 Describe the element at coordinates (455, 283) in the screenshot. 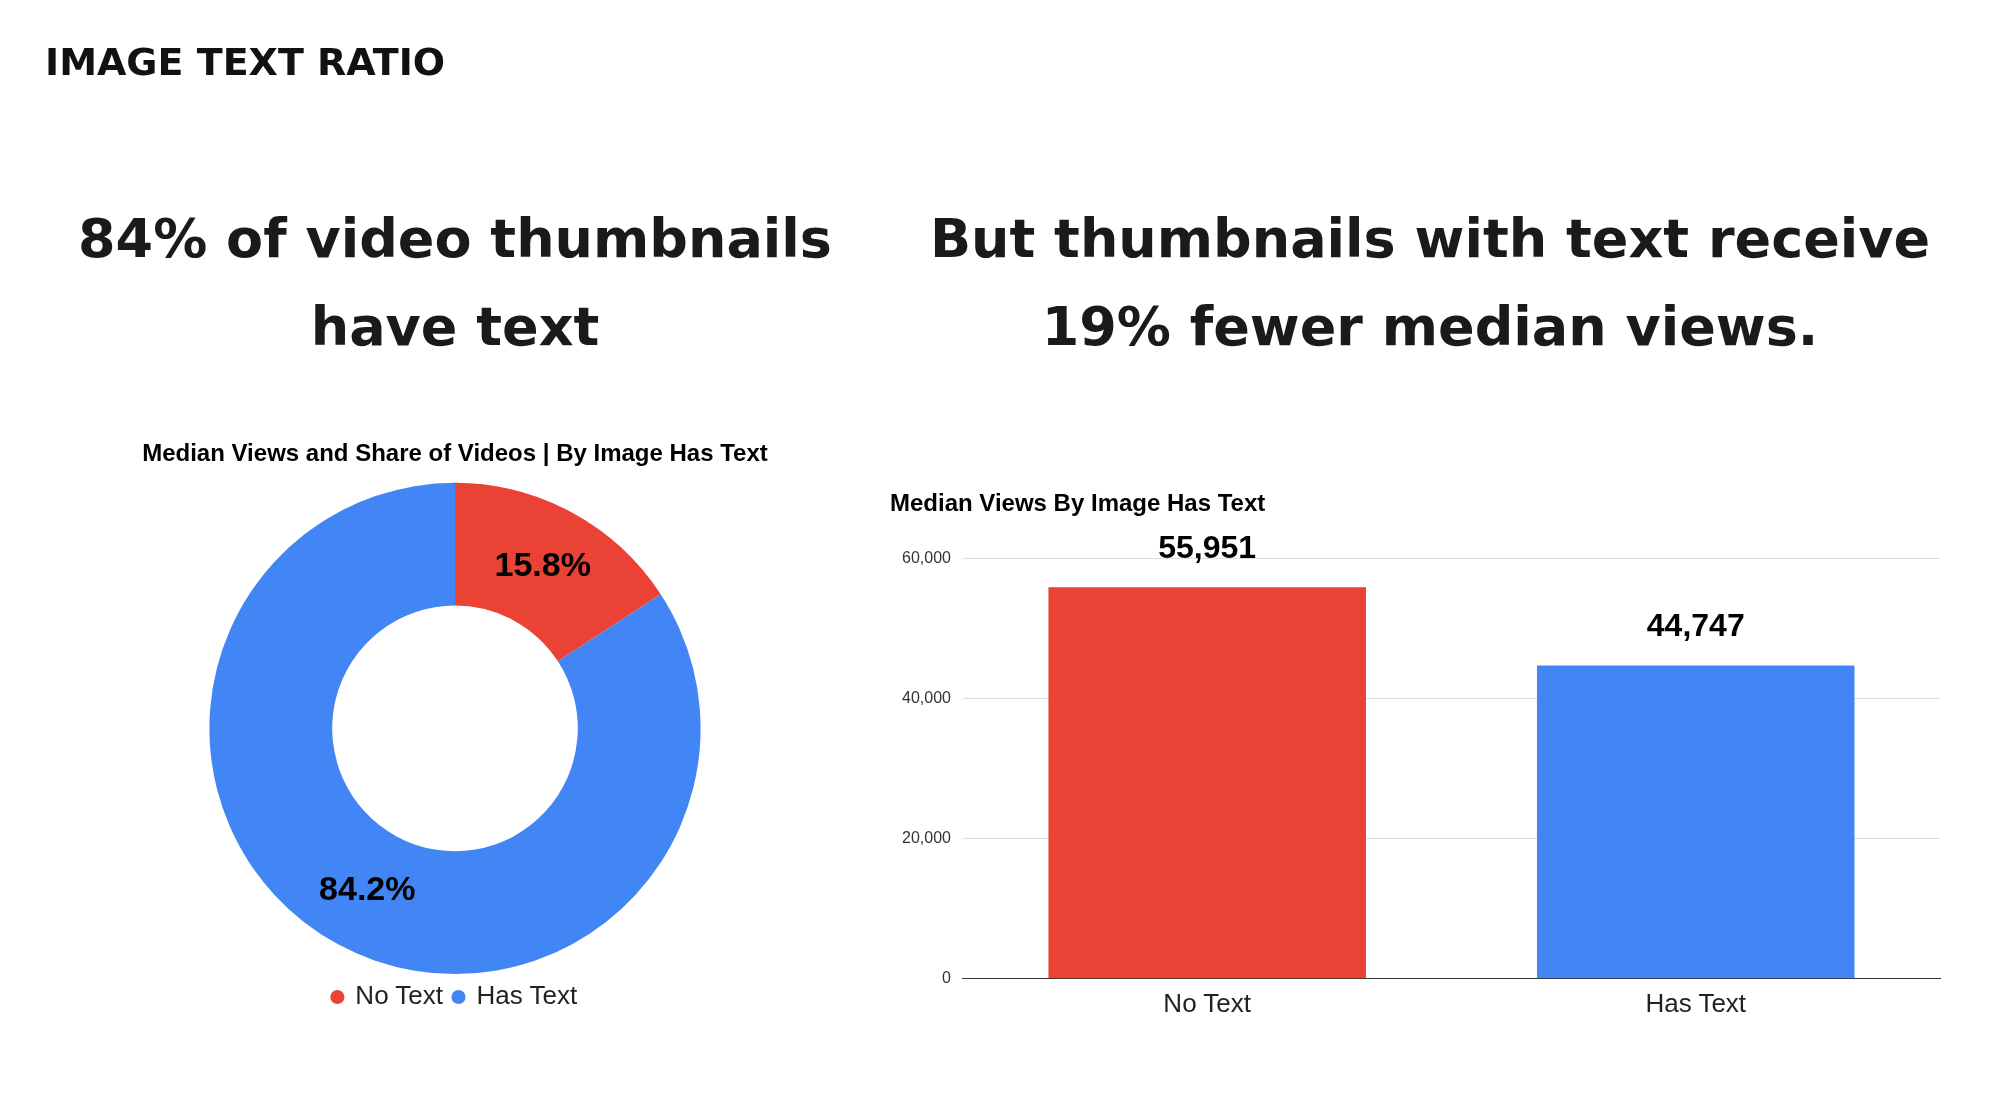

I see `text: 84% of video thumbnails have text` at that location.